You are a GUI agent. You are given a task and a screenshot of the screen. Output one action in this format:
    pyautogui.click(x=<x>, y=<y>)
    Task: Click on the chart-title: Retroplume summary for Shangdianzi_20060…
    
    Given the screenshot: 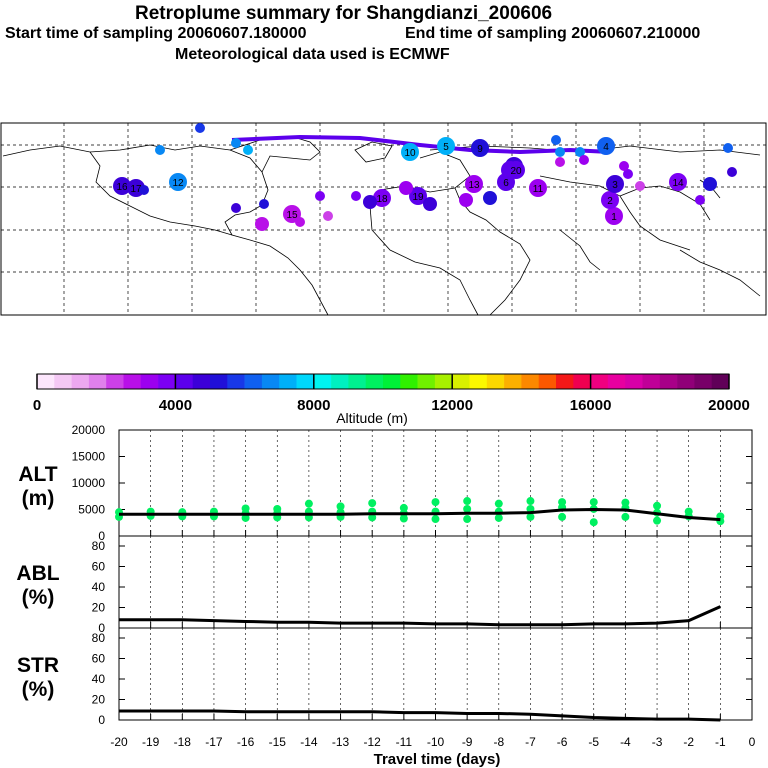 What is the action you would take?
    pyautogui.click(x=344, y=13)
    